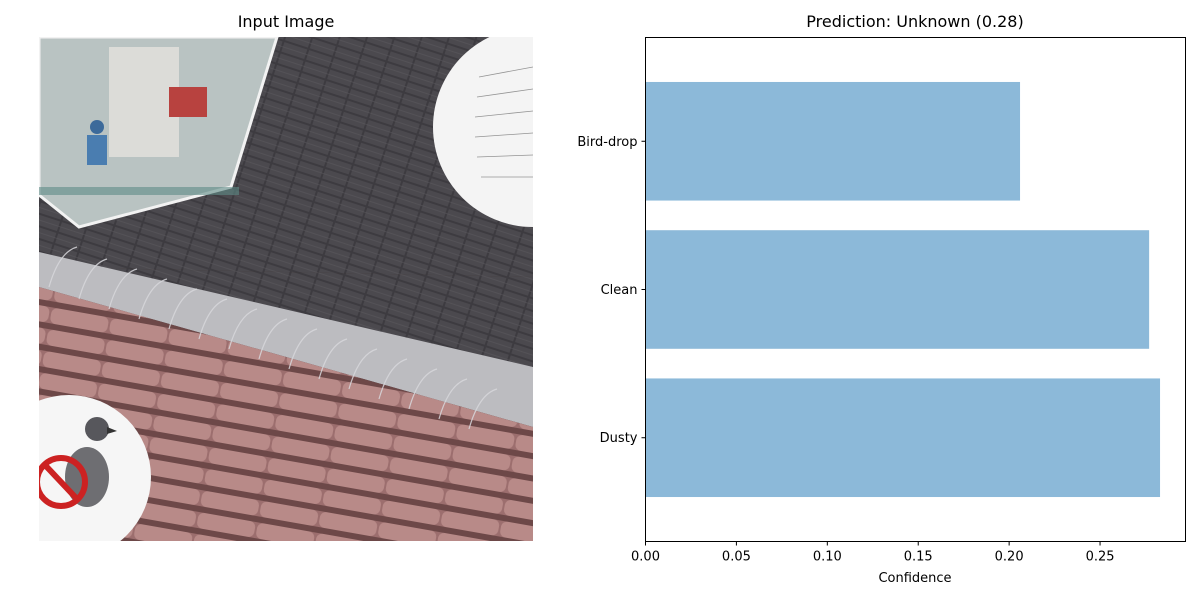 Image resolution: width=1200 pixels, height=600 pixels. What do you see at coordinates (1100, 557) in the screenshot?
I see `x-tick-label: 0.25` at bounding box center [1100, 557].